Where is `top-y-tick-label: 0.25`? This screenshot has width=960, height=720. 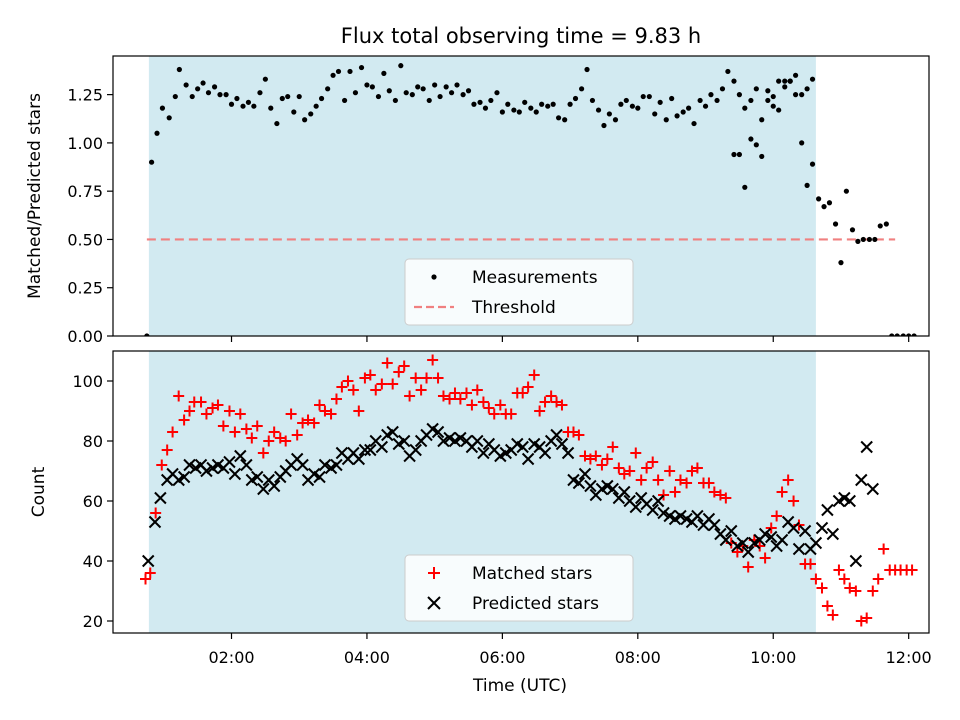 top-y-tick-label: 0.25 is located at coordinates (85, 288).